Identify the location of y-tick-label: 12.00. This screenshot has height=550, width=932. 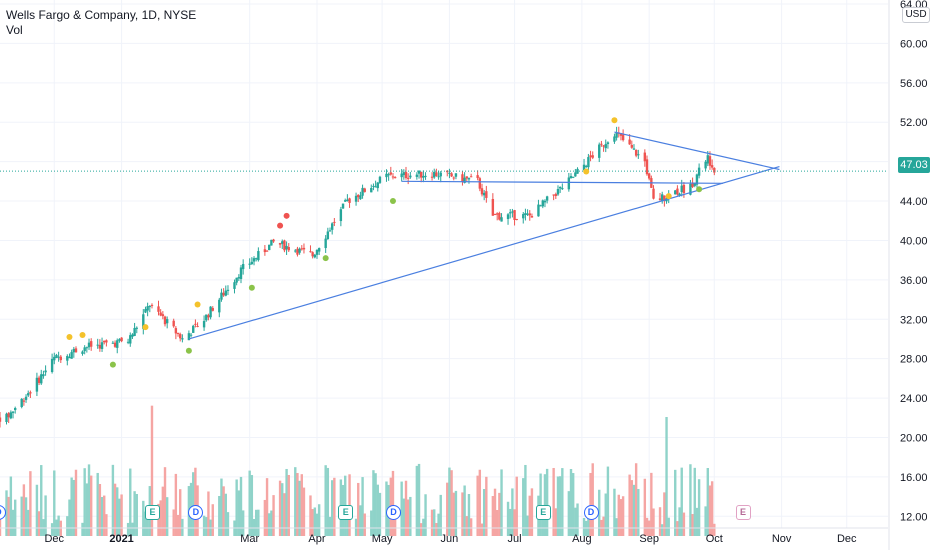
(914, 517).